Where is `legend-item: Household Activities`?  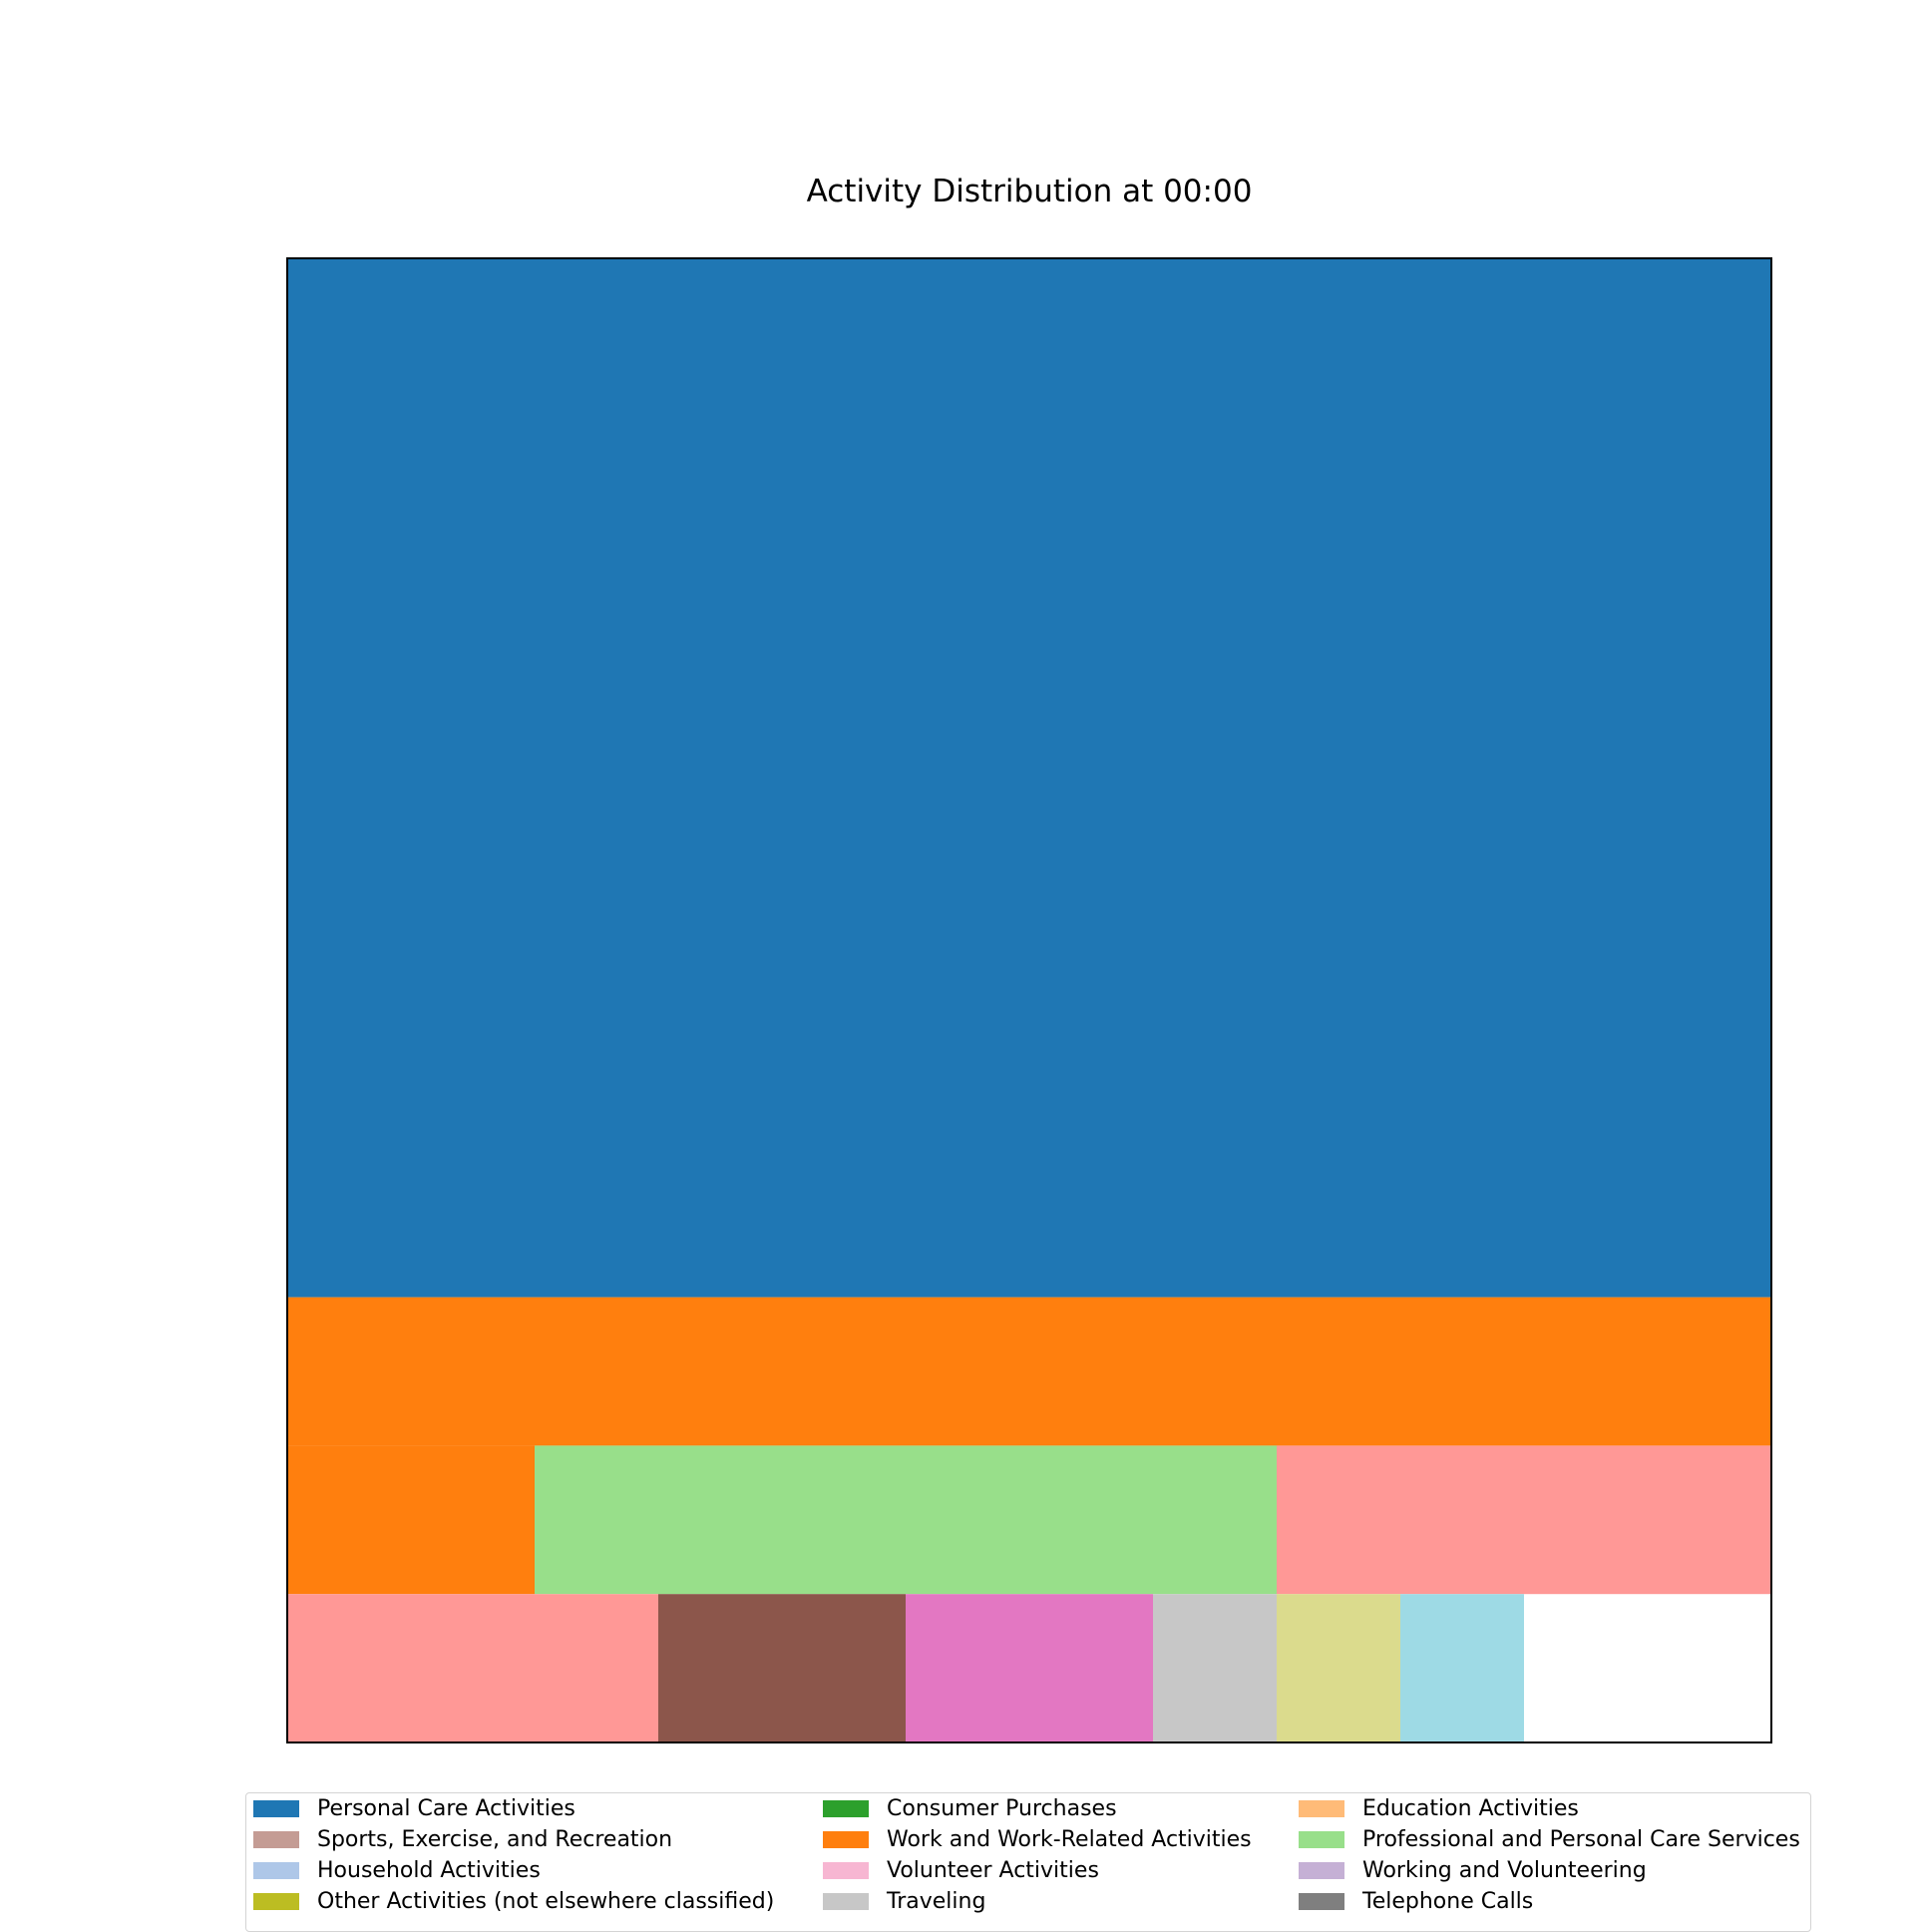 legend-item: Household Activities is located at coordinates (397, 1871).